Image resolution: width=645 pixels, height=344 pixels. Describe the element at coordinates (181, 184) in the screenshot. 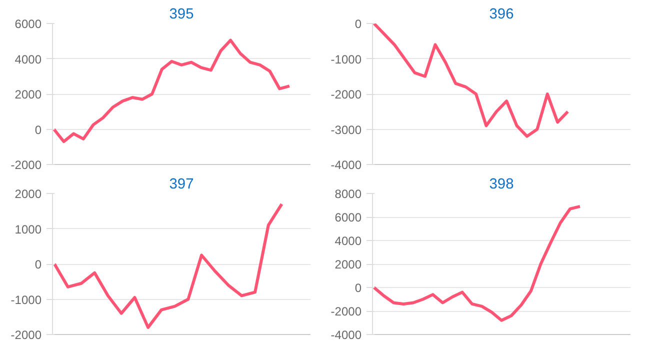

I see `chart-title: 397` at that location.